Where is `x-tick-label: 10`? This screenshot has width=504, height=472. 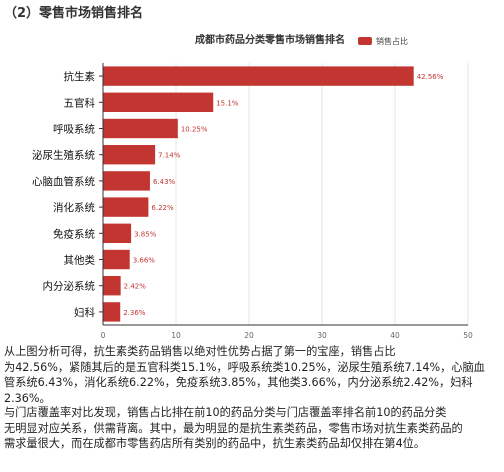
x-tick-label: 10 is located at coordinates (176, 335).